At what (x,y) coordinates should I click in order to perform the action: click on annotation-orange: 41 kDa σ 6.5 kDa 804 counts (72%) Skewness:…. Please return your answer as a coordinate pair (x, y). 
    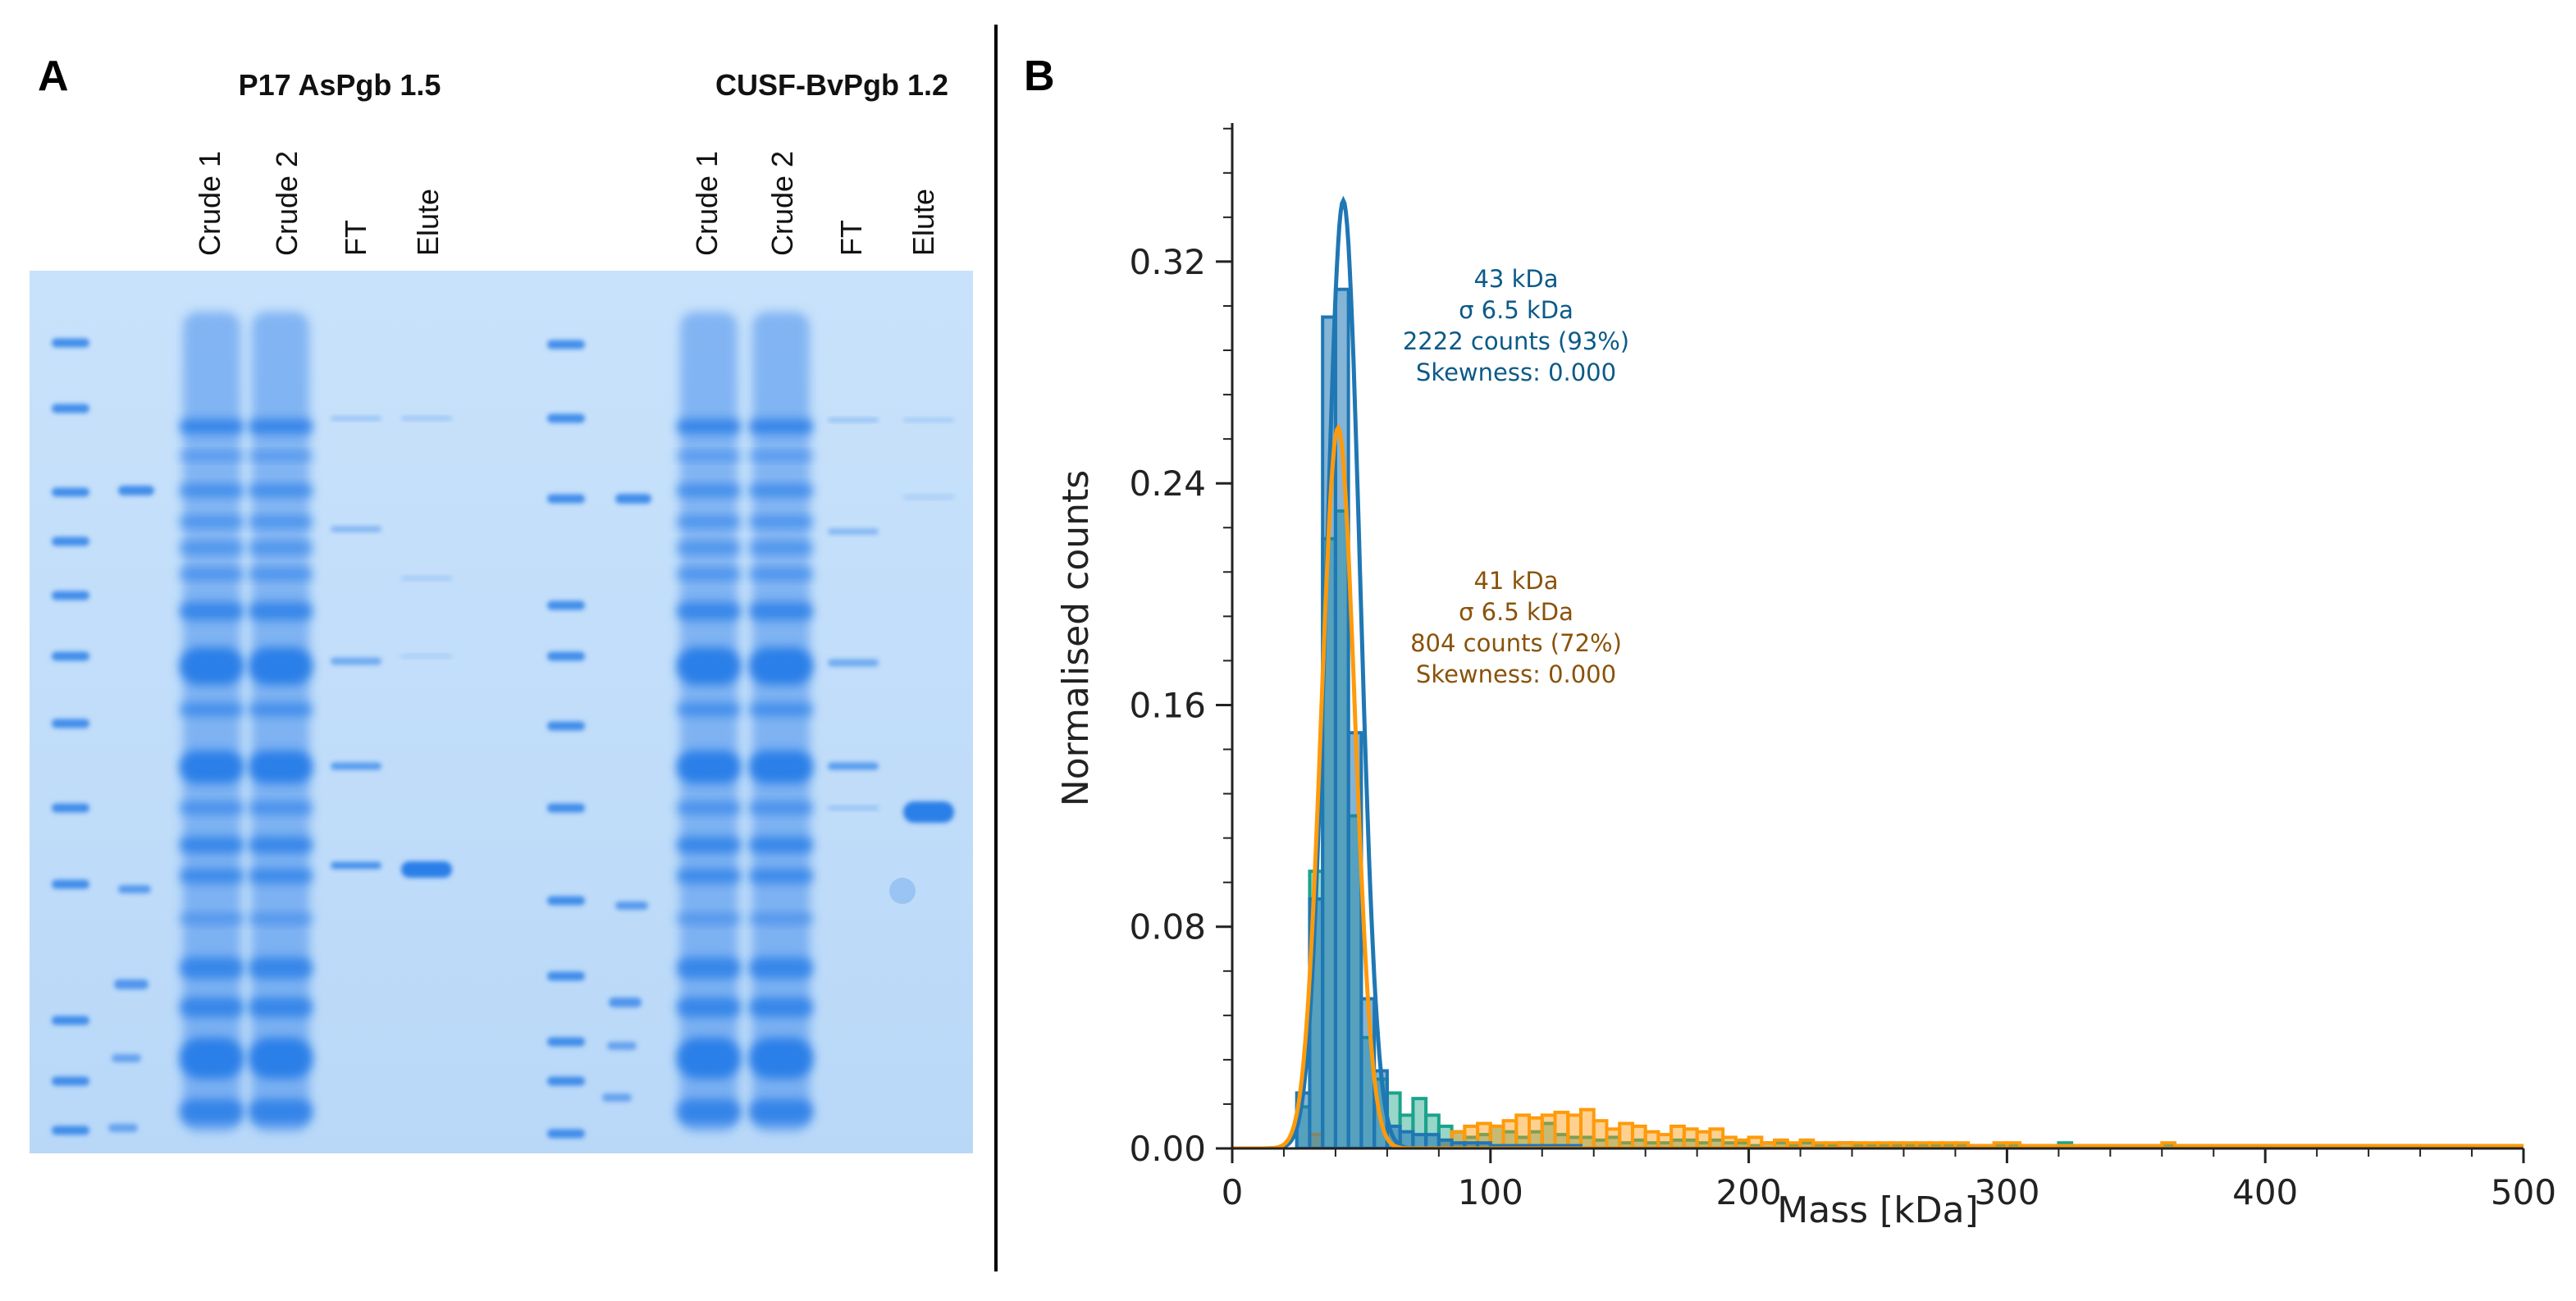
    Looking at the image, I should click on (1516, 627).